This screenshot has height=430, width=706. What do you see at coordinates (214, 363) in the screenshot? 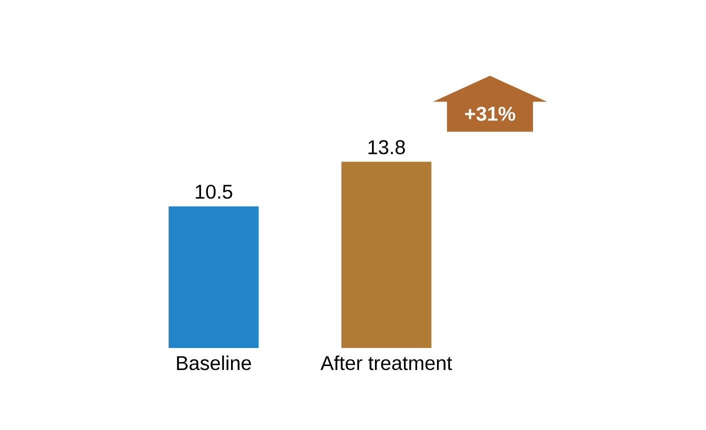
I see `x-tick-label: Baseline` at bounding box center [214, 363].